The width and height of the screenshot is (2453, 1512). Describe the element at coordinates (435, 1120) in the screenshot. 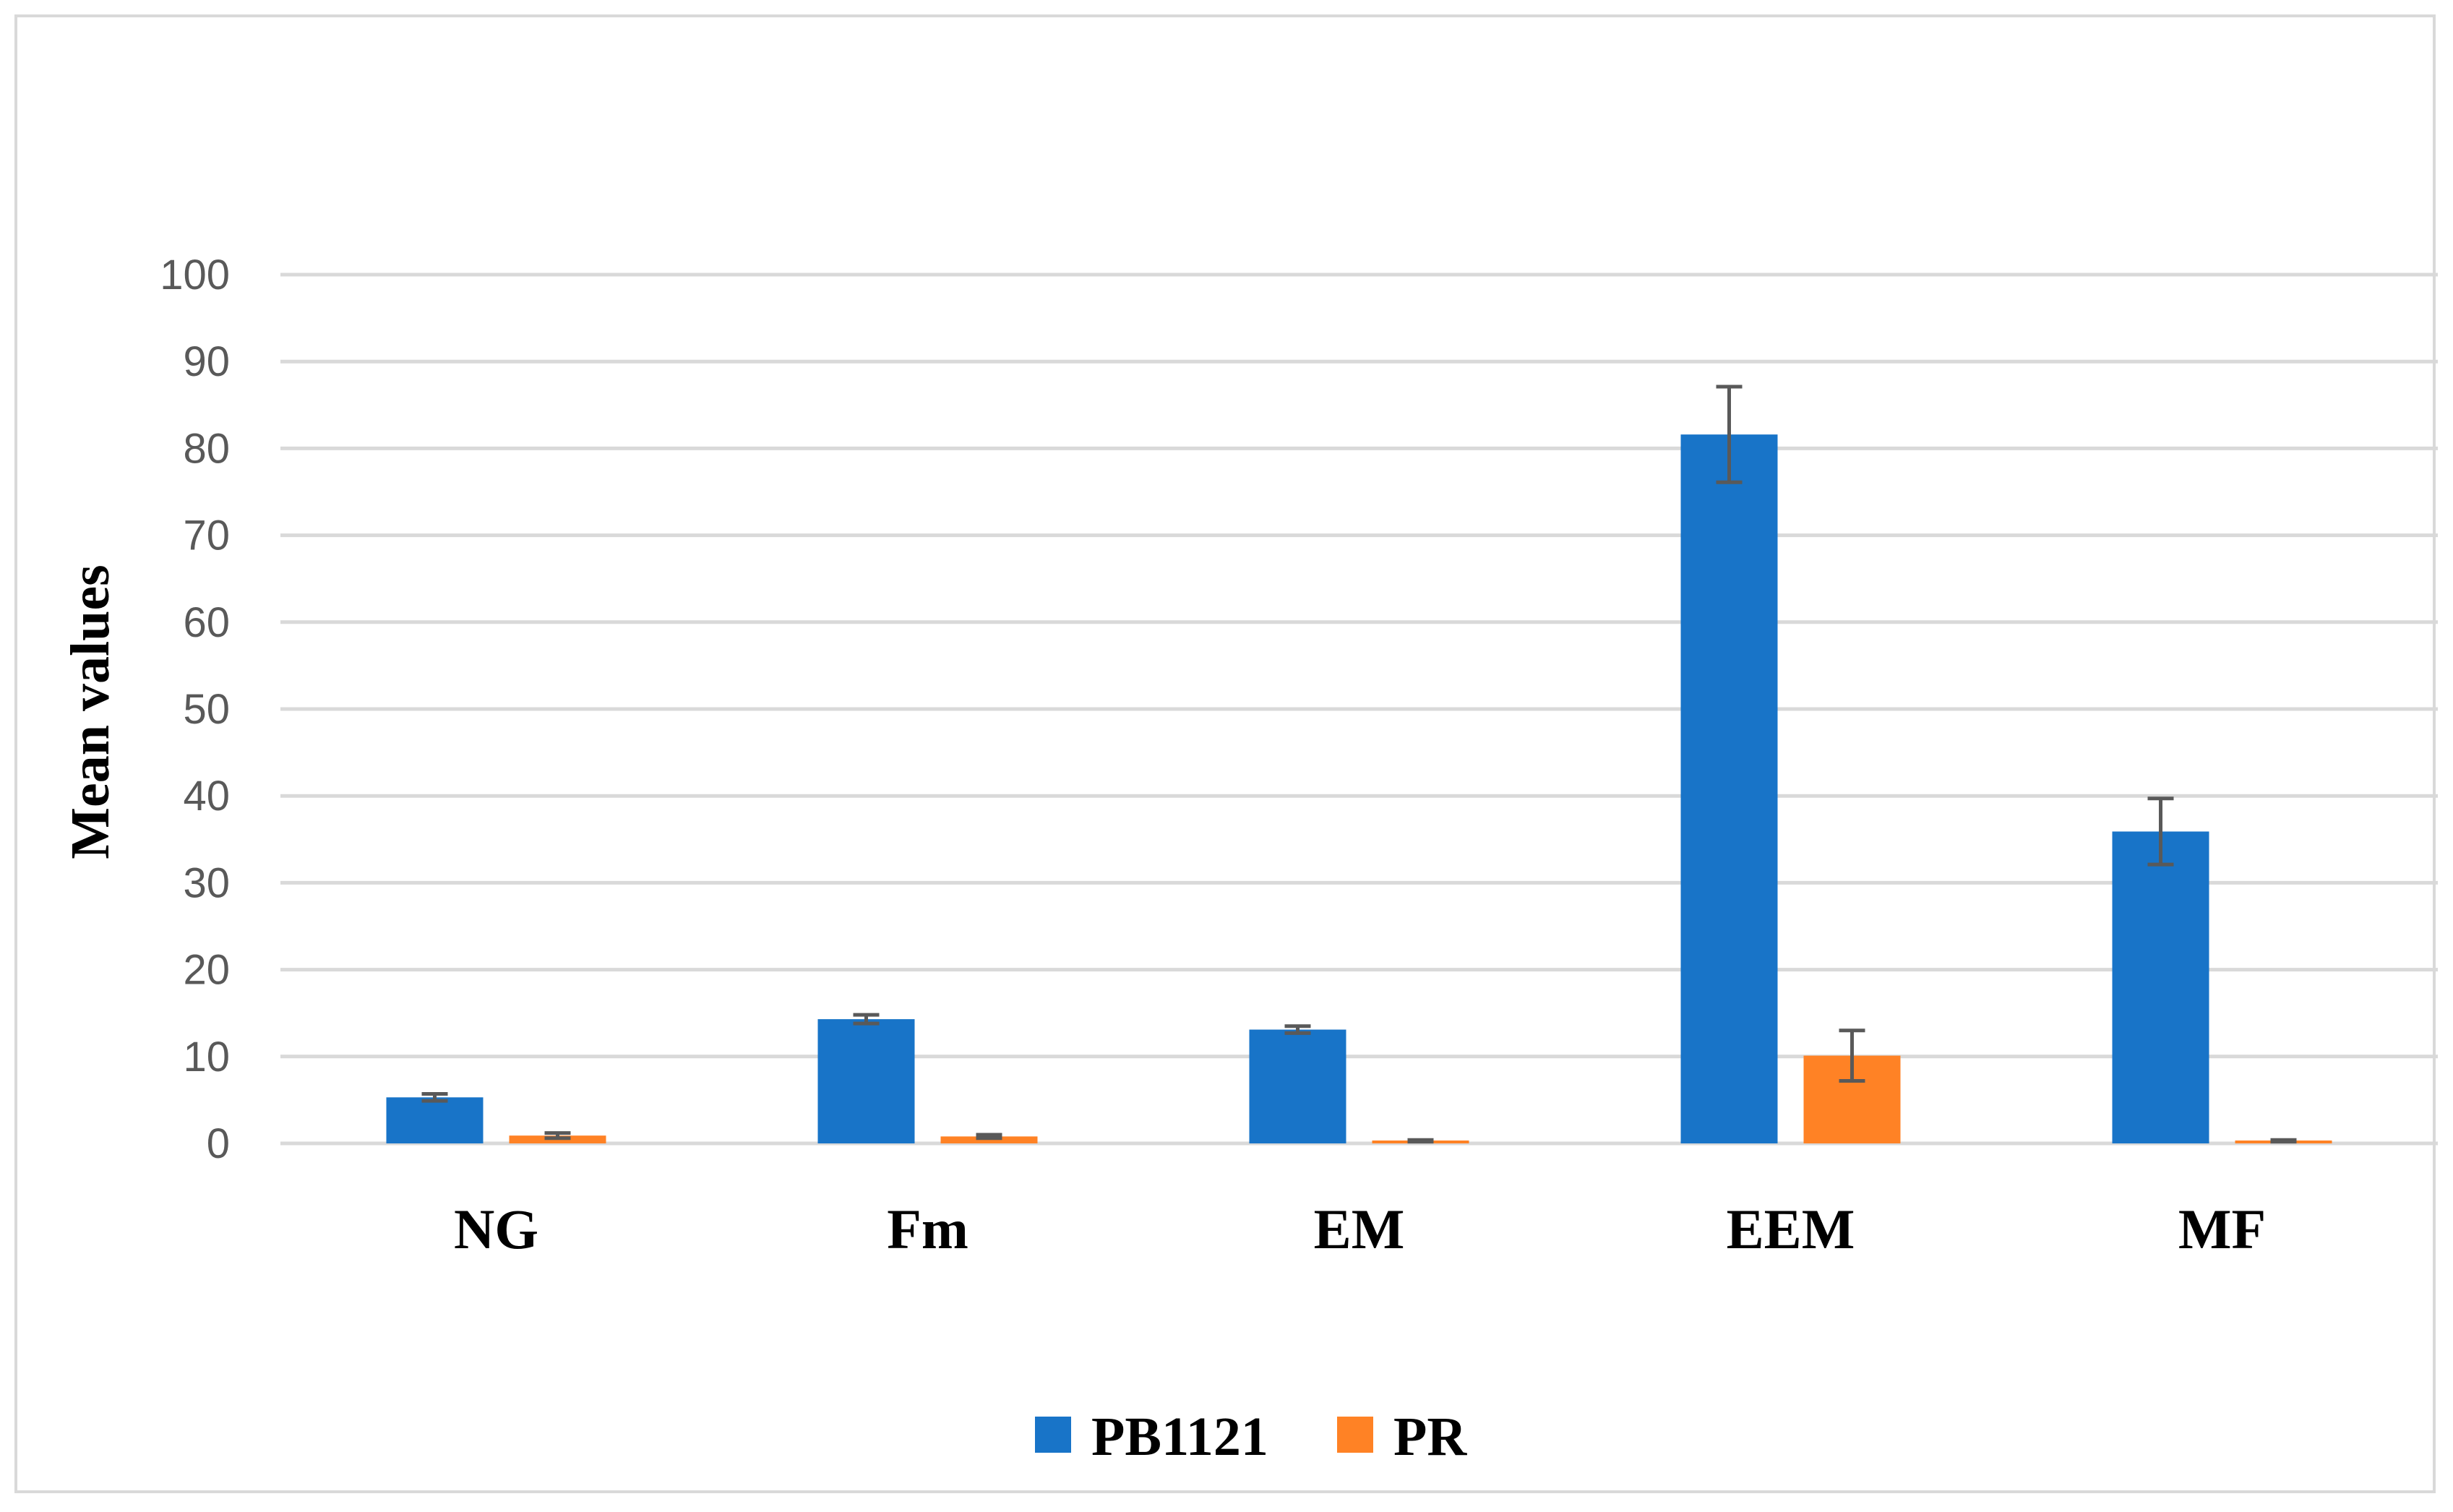

I see `bar-pb1121-ng` at that location.